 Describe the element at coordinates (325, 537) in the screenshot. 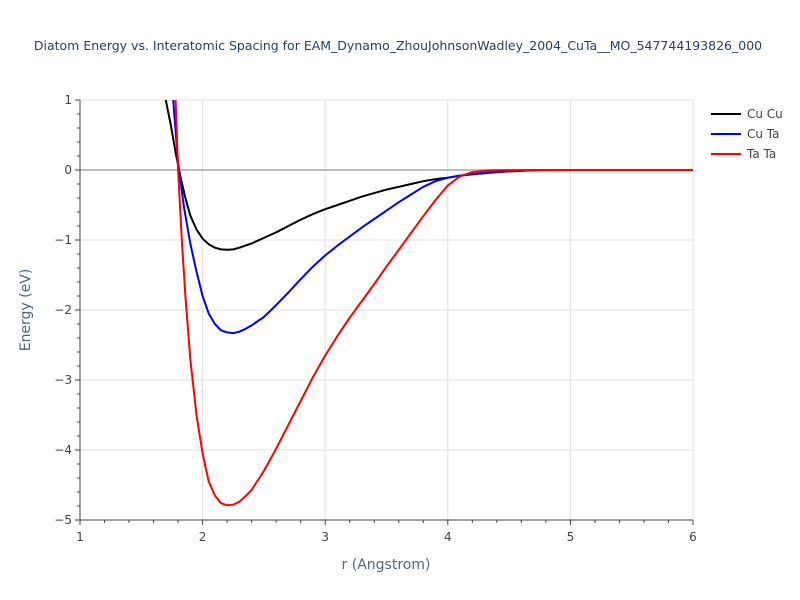

I see `x-tick-label: 3` at that location.